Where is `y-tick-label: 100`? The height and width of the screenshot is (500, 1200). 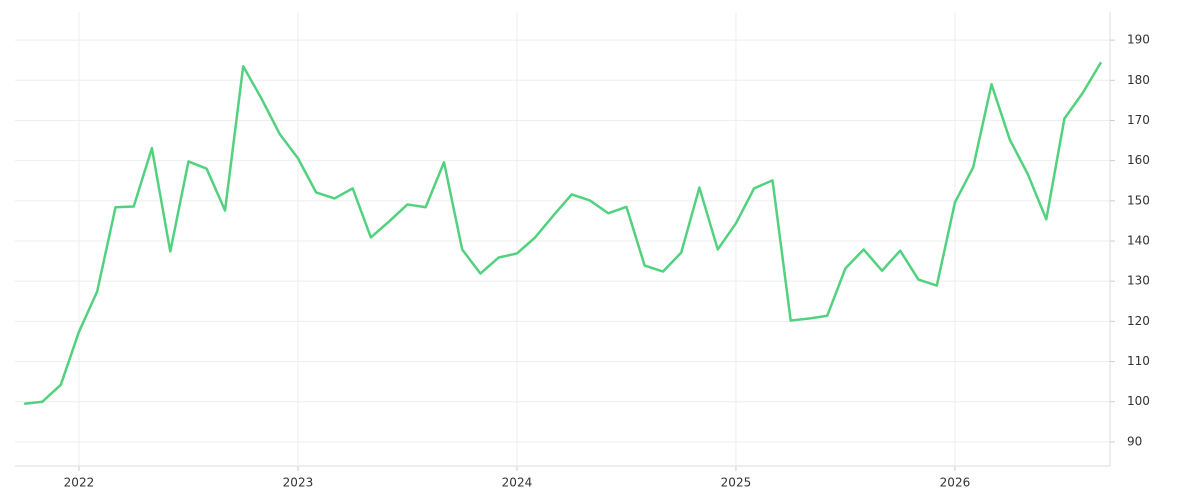 y-tick-label: 100 is located at coordinates (1138, 401).